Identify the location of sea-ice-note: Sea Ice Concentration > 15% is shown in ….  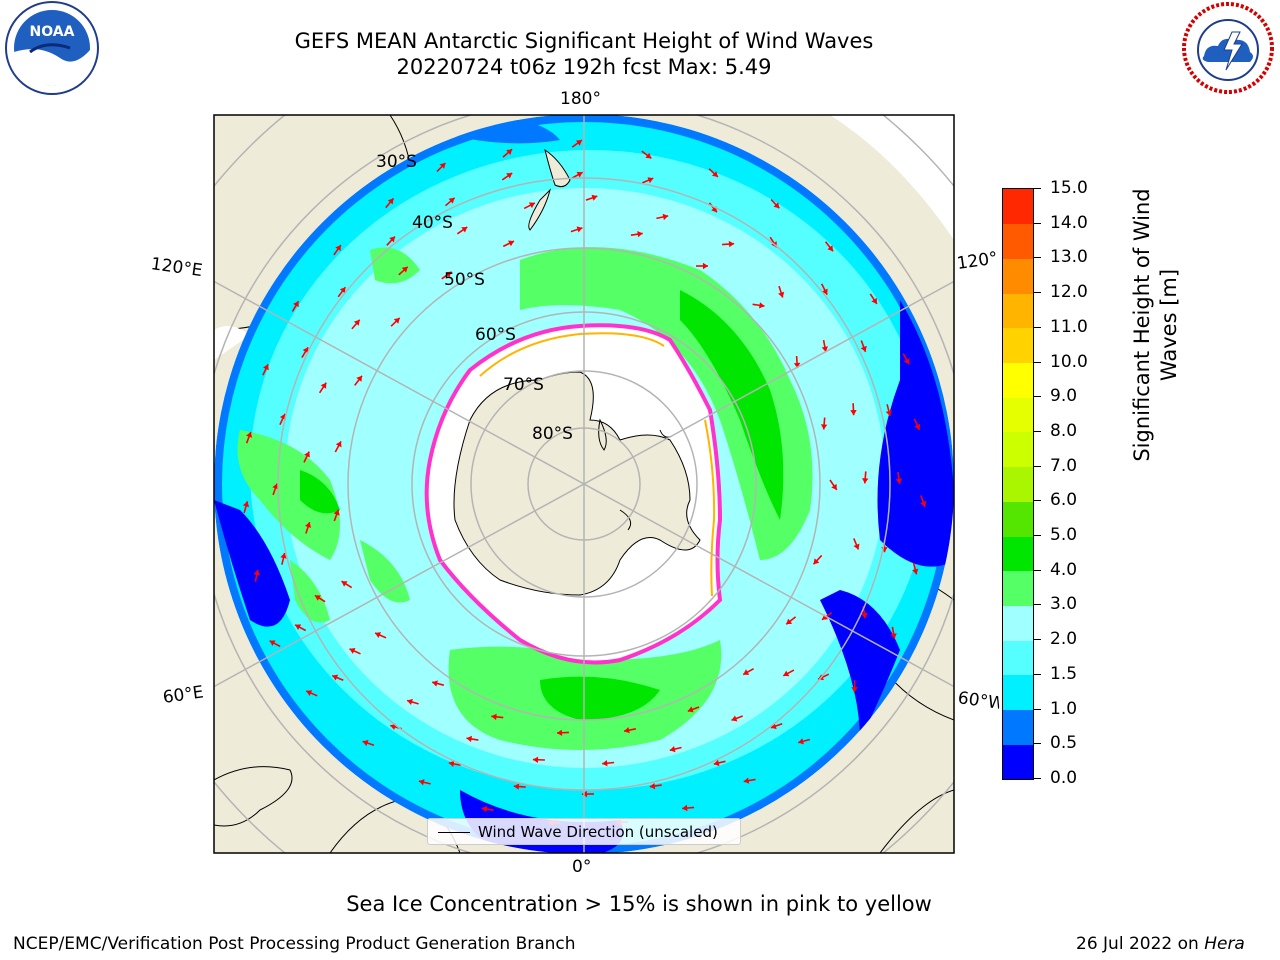
(639, 904).